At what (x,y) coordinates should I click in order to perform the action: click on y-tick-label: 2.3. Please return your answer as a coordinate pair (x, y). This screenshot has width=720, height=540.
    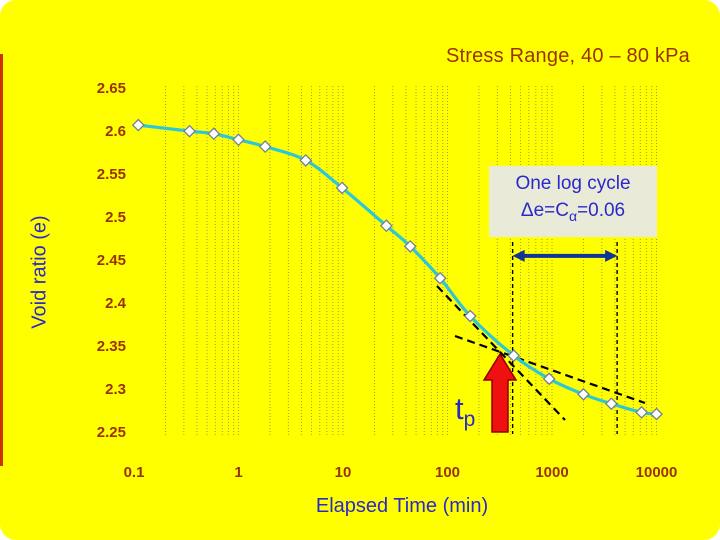
    Looking at the image, I should click on (115, 389).